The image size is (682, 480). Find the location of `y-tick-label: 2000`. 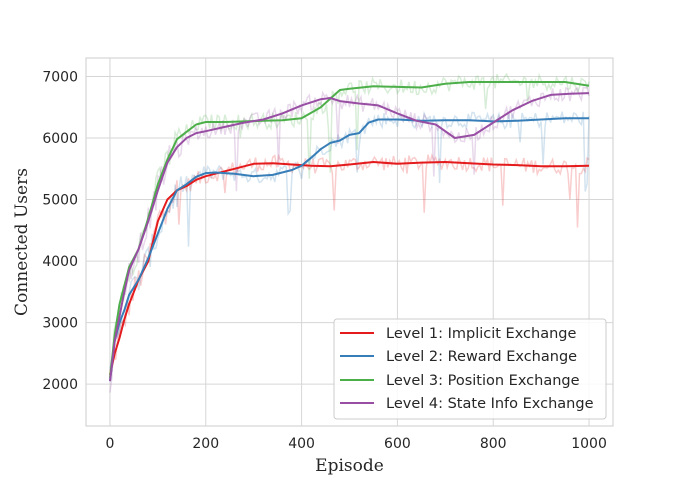

y-tick-label: 2000 is located at coordinates (60, 385).